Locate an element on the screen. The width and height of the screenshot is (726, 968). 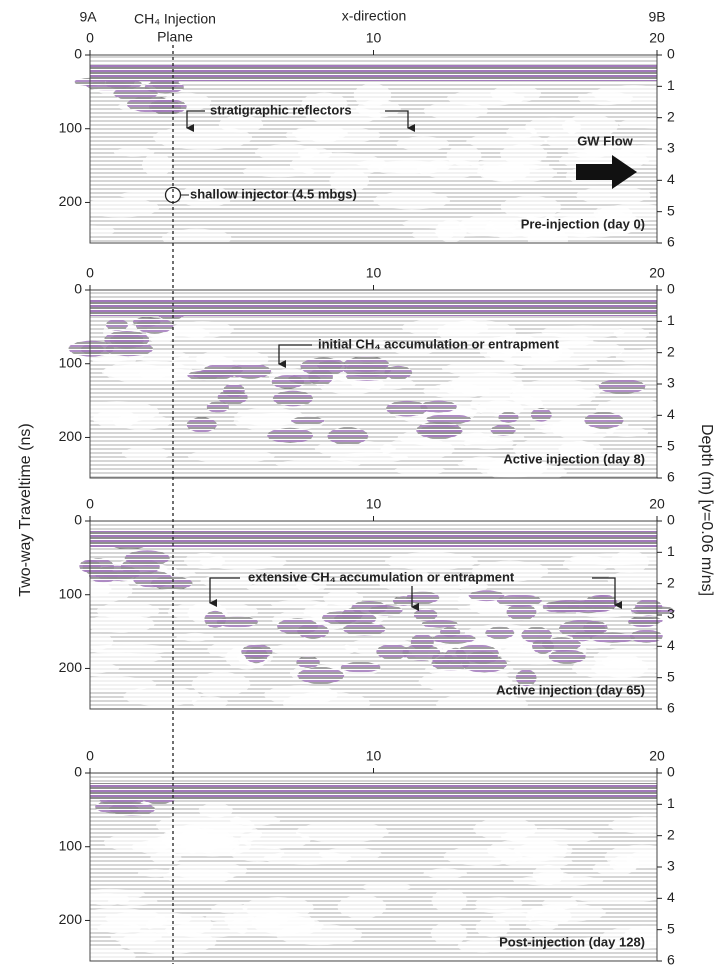
annotation: extensive CH₄ accumulation or entrapment is located at coordinates (381, 576).